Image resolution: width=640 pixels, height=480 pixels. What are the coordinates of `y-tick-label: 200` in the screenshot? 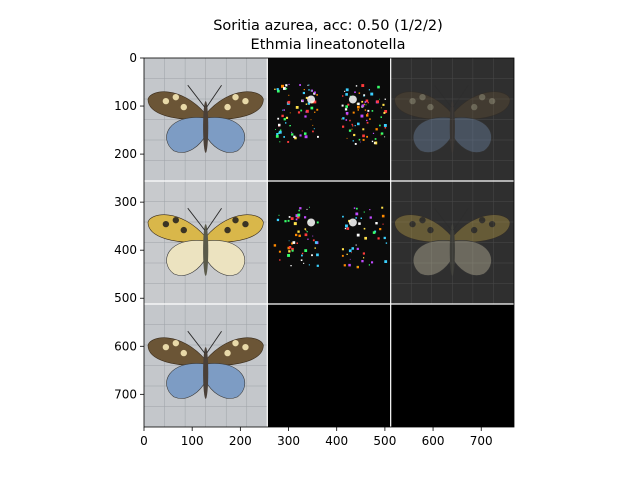 It's located at (125, 154).